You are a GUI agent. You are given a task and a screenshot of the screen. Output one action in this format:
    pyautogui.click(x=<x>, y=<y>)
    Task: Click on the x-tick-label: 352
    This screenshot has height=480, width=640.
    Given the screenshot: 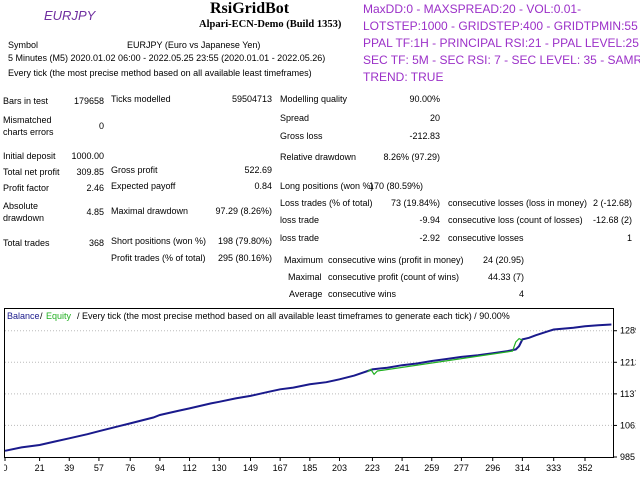 What is the action you would take?
    pyautogui.click(x=584, y=468)
    